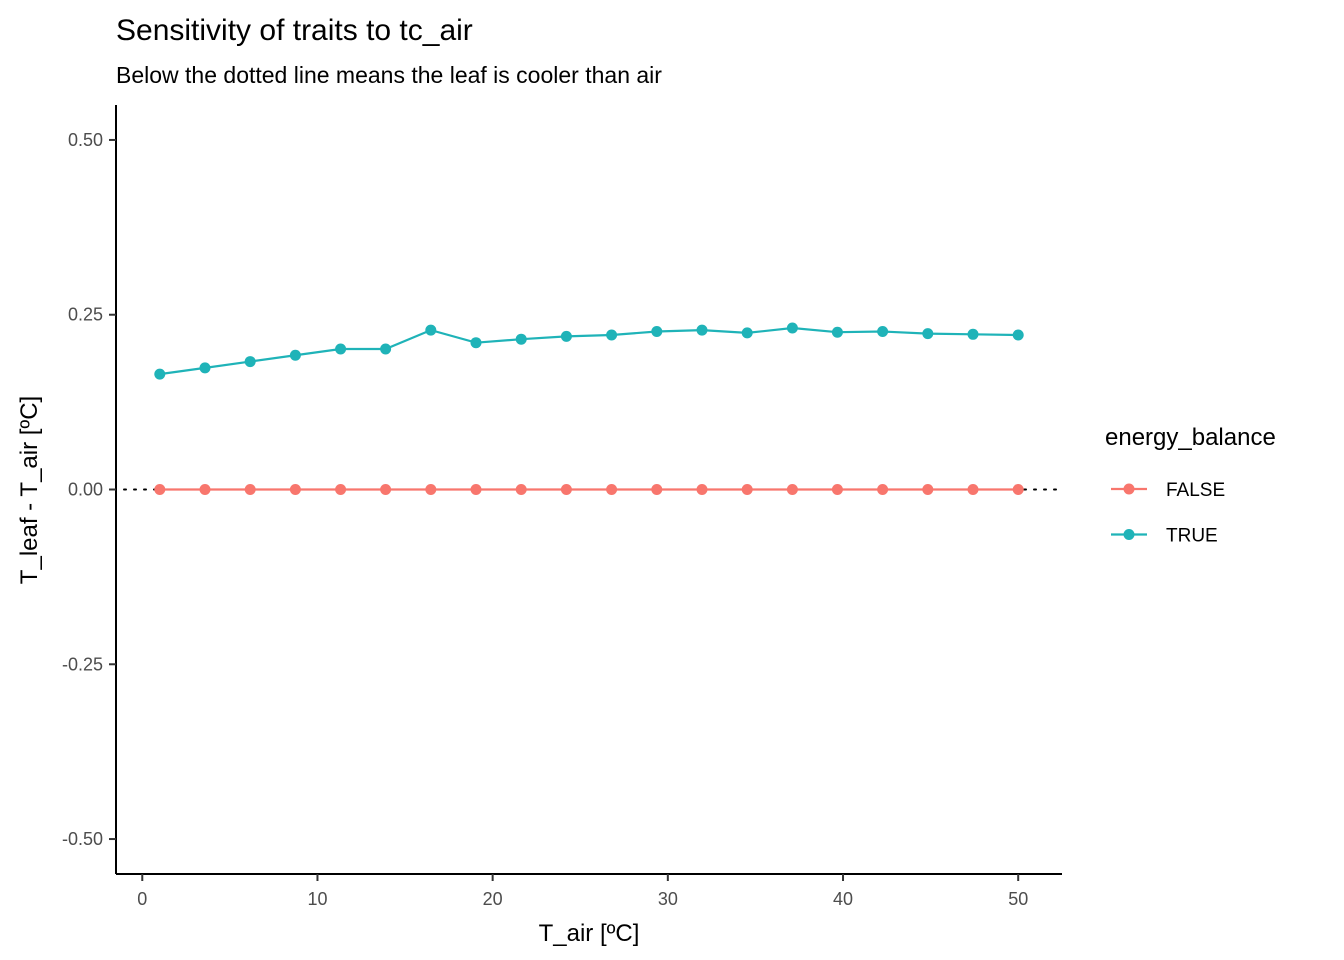  What do you see at coordinates (29, 490) in the screenshot?
I see `y-axis-label: T_leaf - T_air [ºC]` at bounding box center [29, 490].